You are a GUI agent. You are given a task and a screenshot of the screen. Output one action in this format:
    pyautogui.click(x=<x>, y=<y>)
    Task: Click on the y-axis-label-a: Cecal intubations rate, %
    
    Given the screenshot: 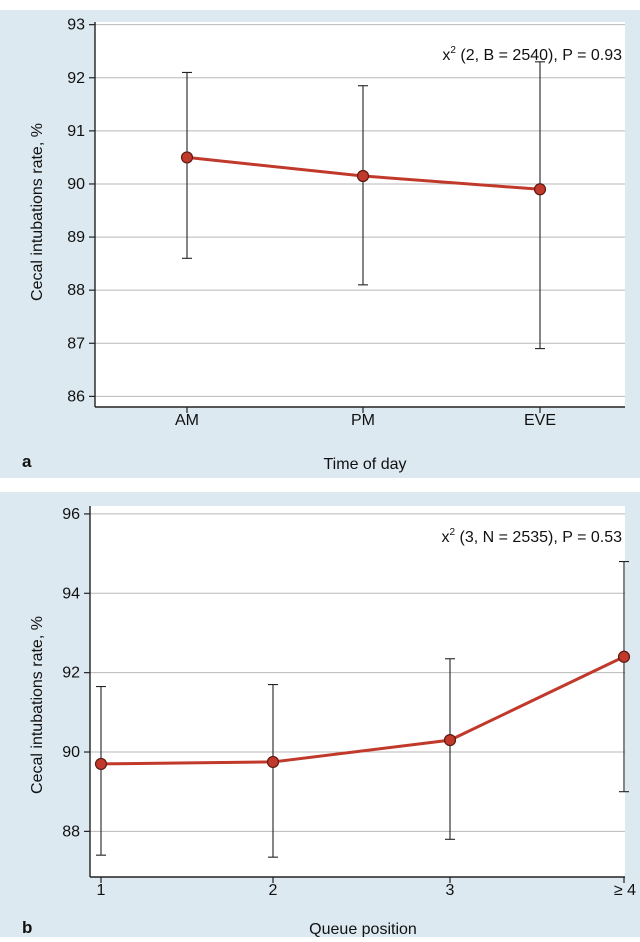 What is the action you would take?
    pyautogui.click(x=37, y=212)
    